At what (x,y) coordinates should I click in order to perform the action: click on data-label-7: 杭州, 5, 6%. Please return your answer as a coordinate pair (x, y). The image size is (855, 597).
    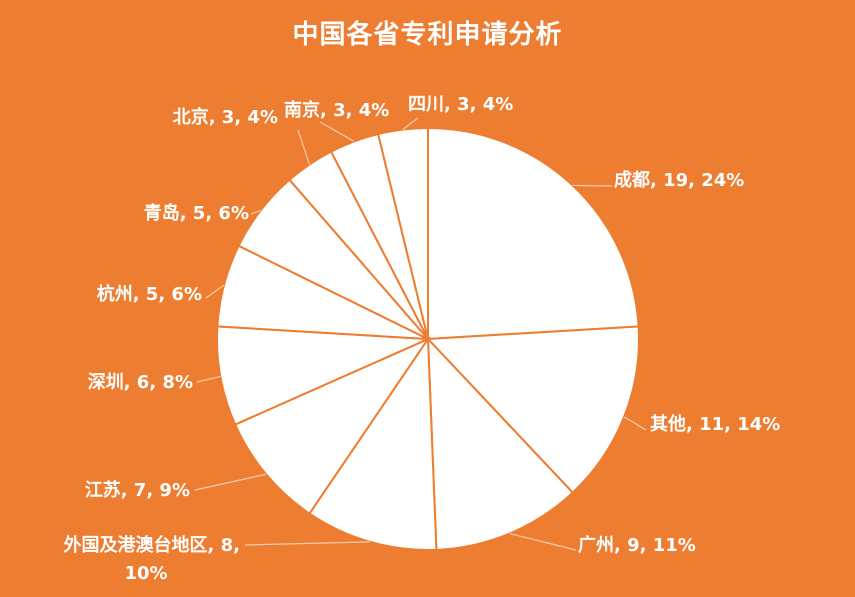
    Looking at the image, I should click on (149, 294).